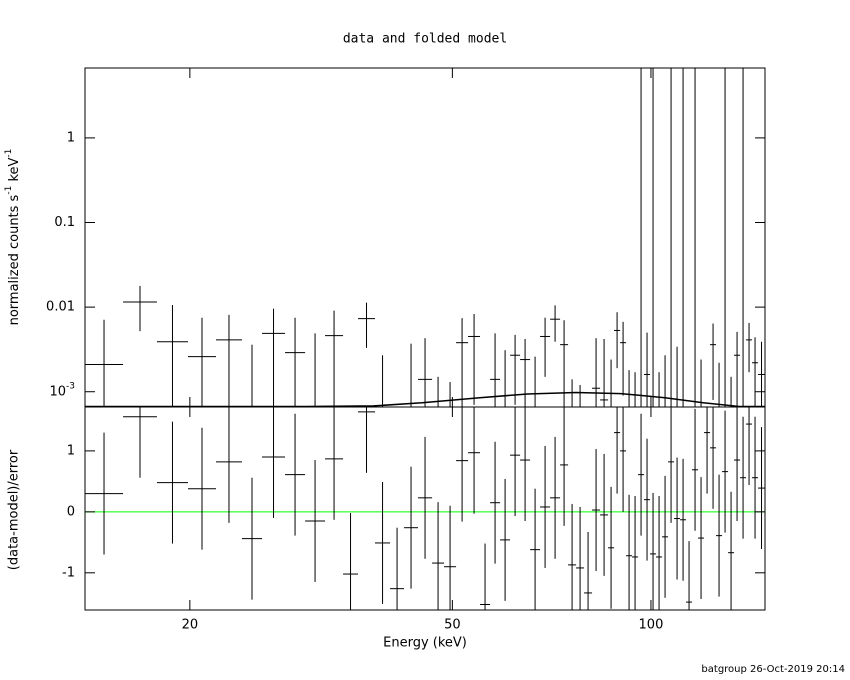  What do you see at coordinates (773, 669) in the screenshot?
I see `footer: batgroup 26-Oct-2019 20:14` at bounding box center [773, 669].